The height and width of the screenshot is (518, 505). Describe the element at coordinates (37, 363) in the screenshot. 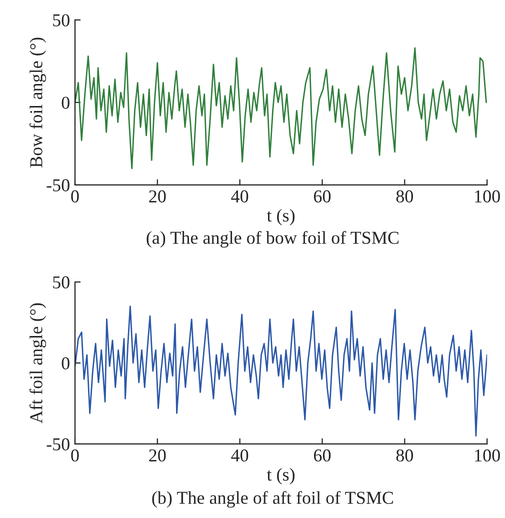

I see `y-axis-title: Aft foil angle (°)` at that location.